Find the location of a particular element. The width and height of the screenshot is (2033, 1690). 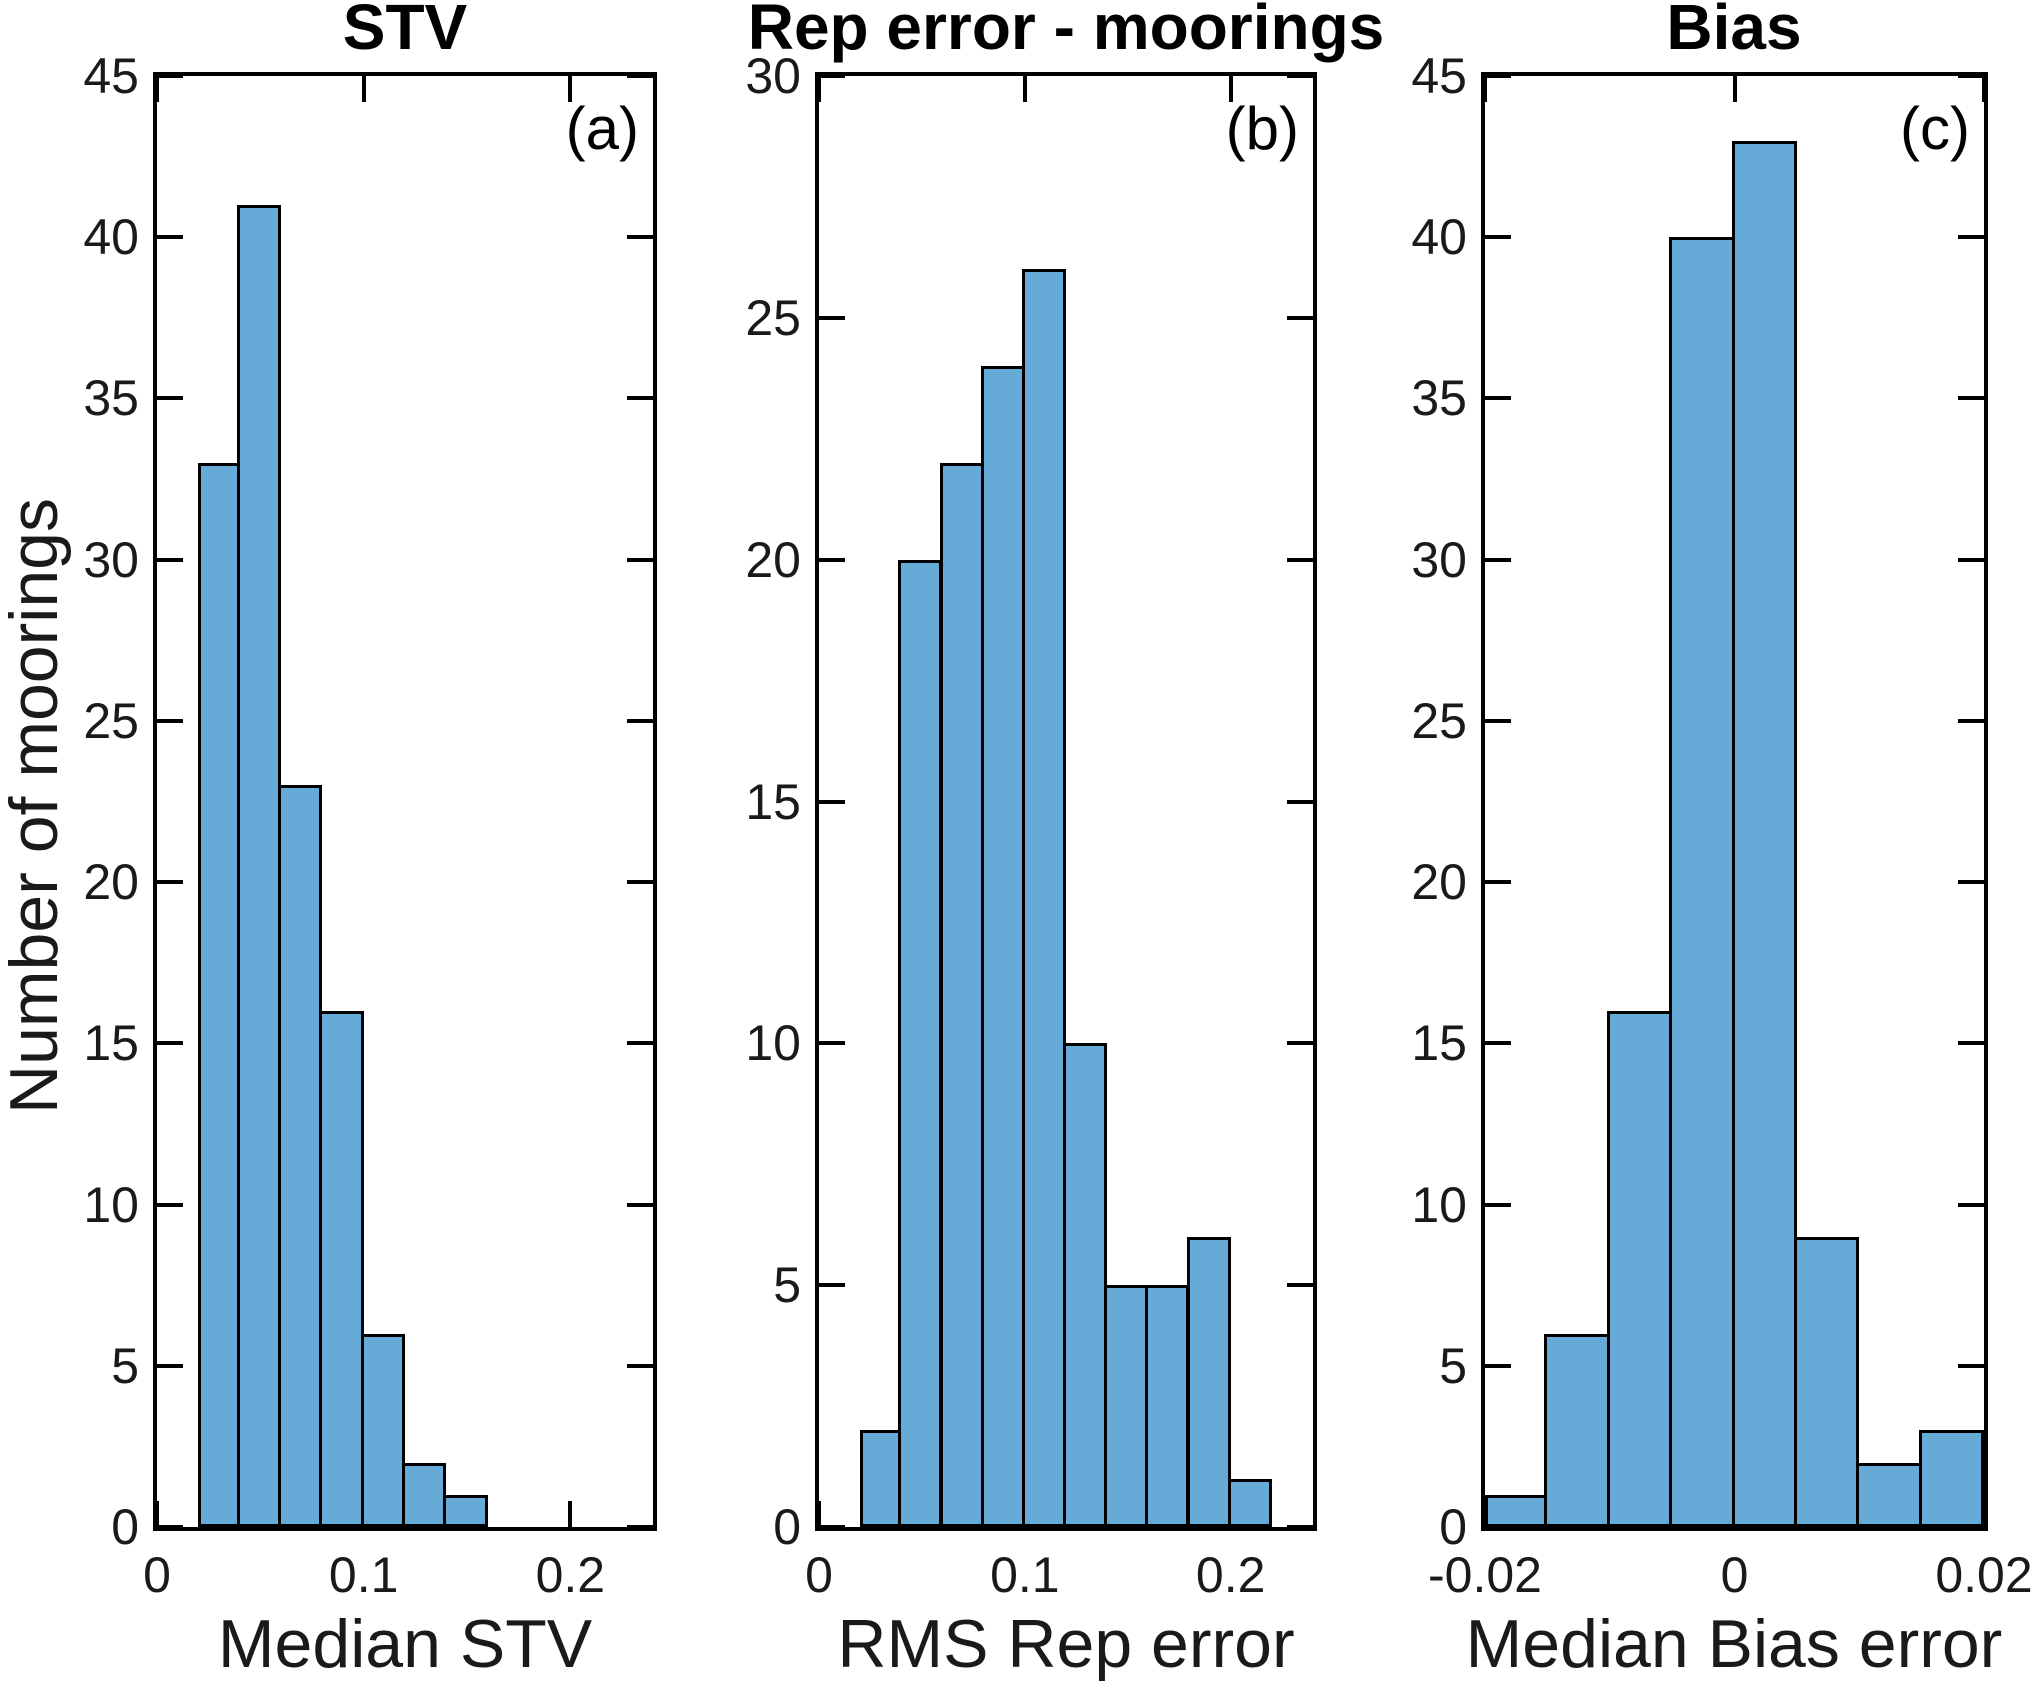

panel-c-x-axis-label: Median Bias error is located at coordinates (1734, 1644).